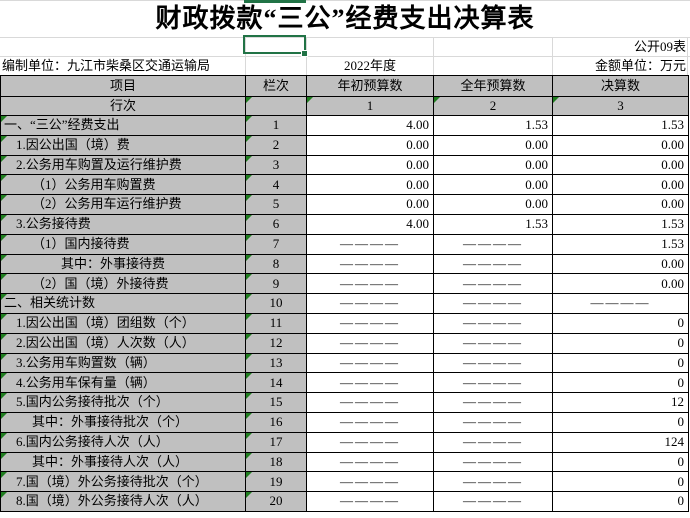 Image resolution: width=690 pixels, height=518 pixels. I want to click on item-cell: （1）公务用车购置费, so click(123, 185).